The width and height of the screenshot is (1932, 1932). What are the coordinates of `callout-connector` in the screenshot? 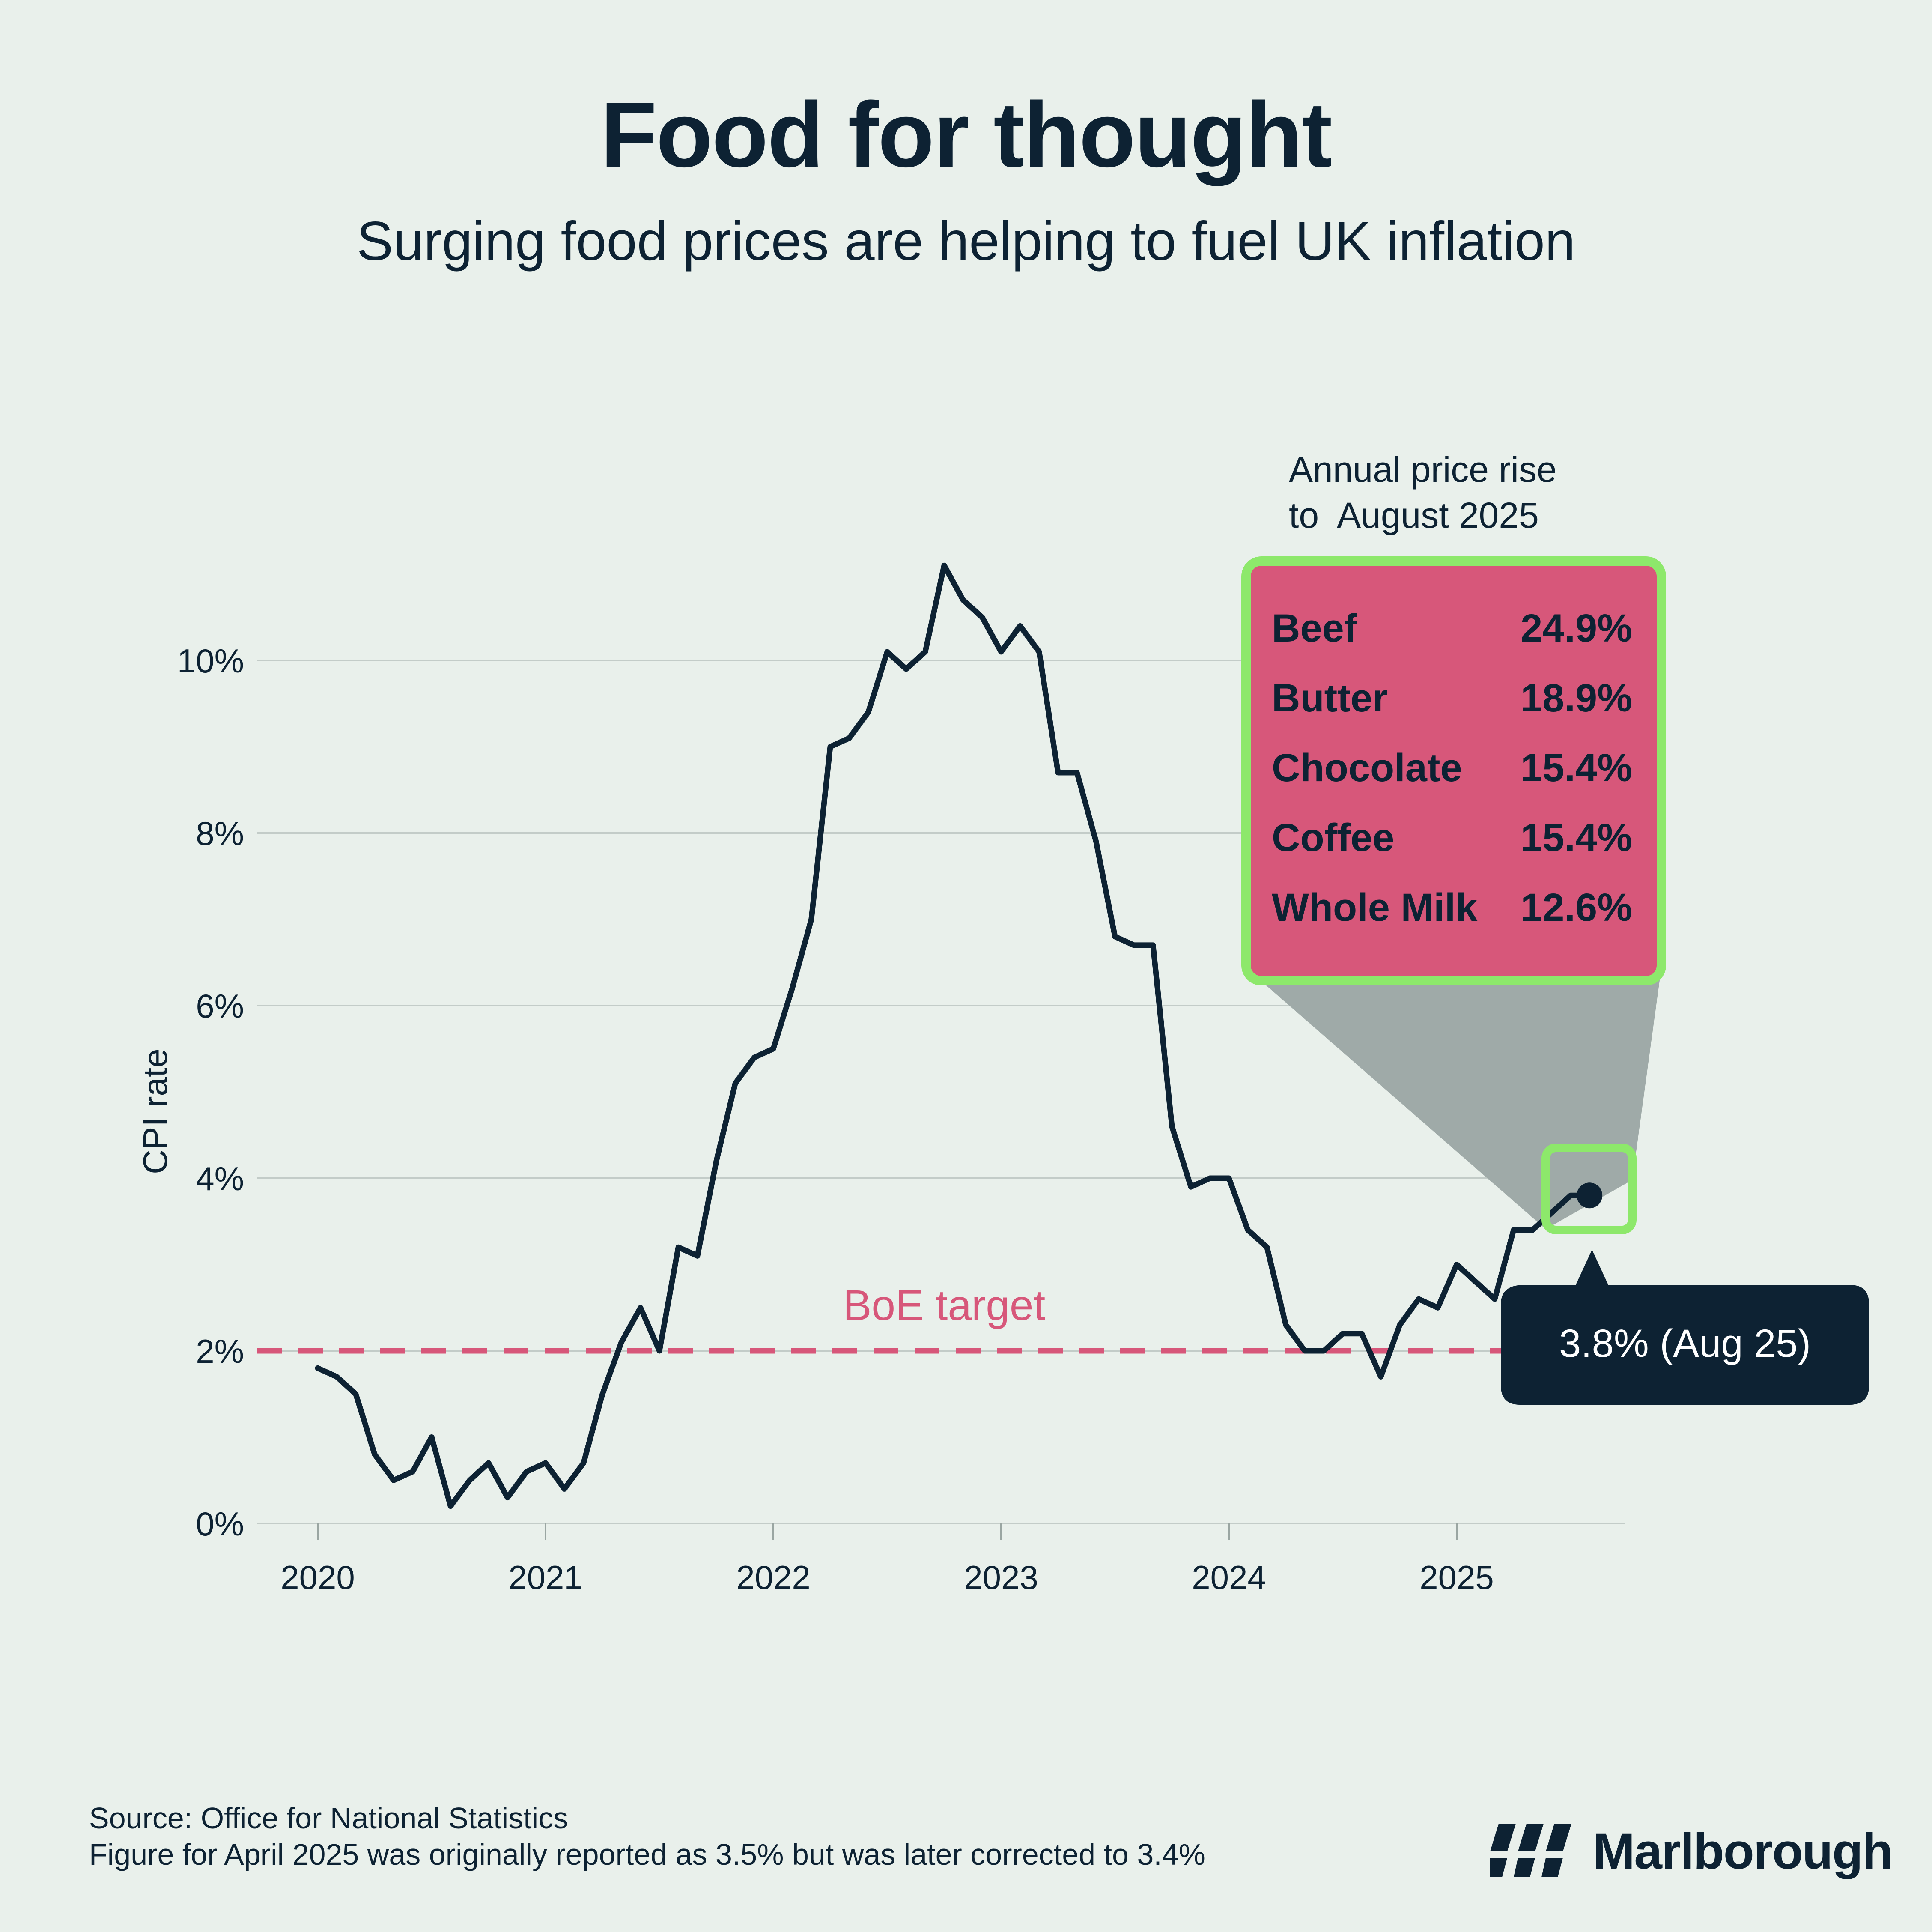 It's located at (1453, 1098).